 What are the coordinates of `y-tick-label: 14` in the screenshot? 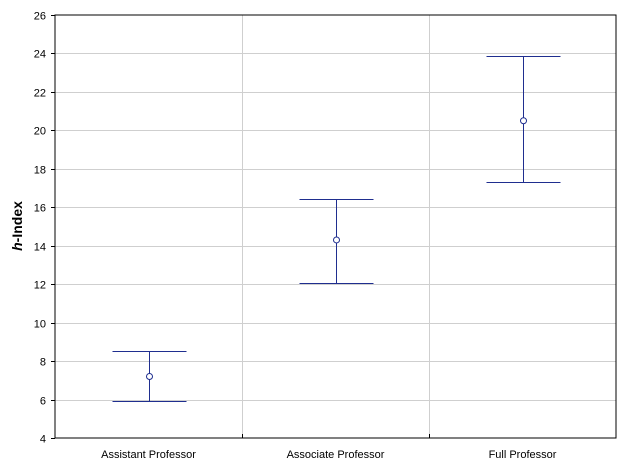 It's located at (40, 248).